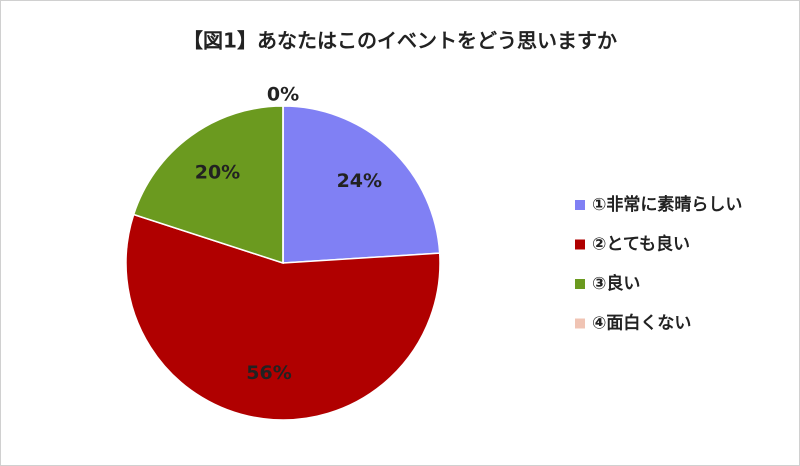  What do you see at coordinates (641, 323) in the screenshot?
I see `legend-label: ④面白くない` at bounding box center [641, 323].